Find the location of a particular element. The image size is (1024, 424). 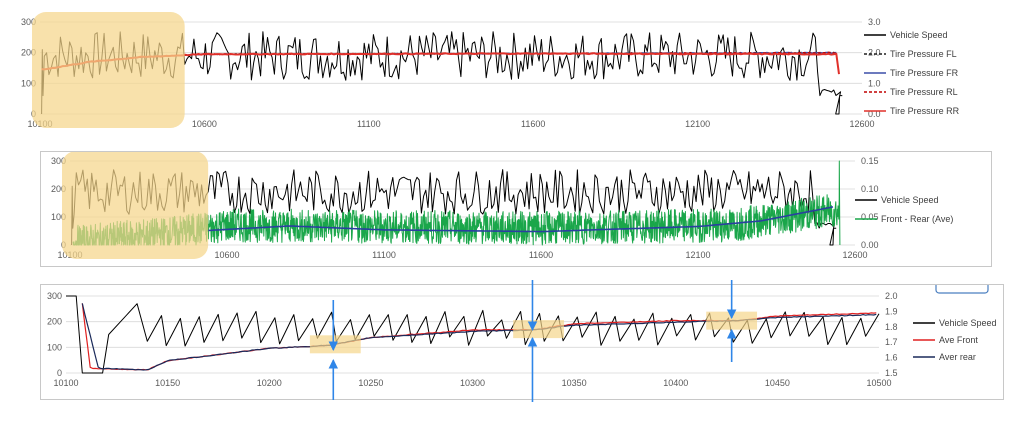

x-tick-label: 10300 is located at coordinates (472, 383).